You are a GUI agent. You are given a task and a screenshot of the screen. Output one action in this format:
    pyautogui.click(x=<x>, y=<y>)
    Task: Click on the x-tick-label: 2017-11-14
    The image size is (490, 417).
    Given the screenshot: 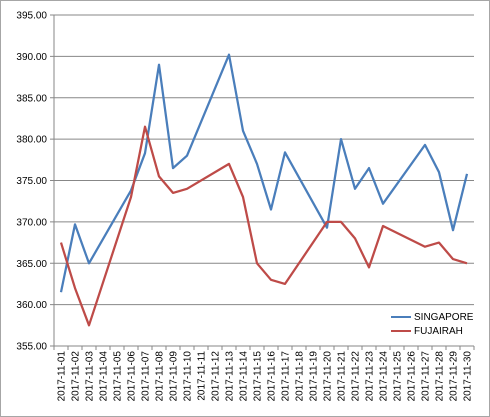 What is the action you would take?
    pyautogui.click(x=244, y=376)
    